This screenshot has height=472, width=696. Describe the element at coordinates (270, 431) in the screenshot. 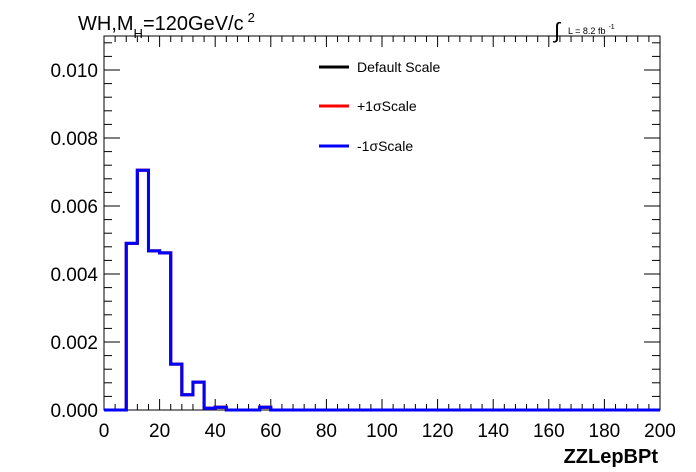

I see `x-tick-label: 60` at that location.